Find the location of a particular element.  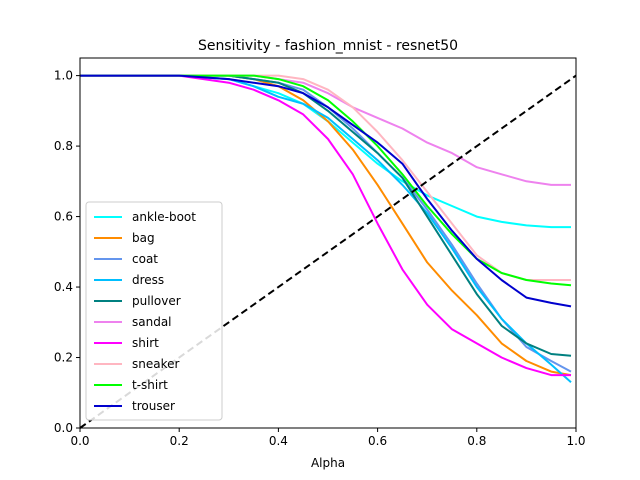

y-tick-label: 0.8 is located at coordinates (63, 146).